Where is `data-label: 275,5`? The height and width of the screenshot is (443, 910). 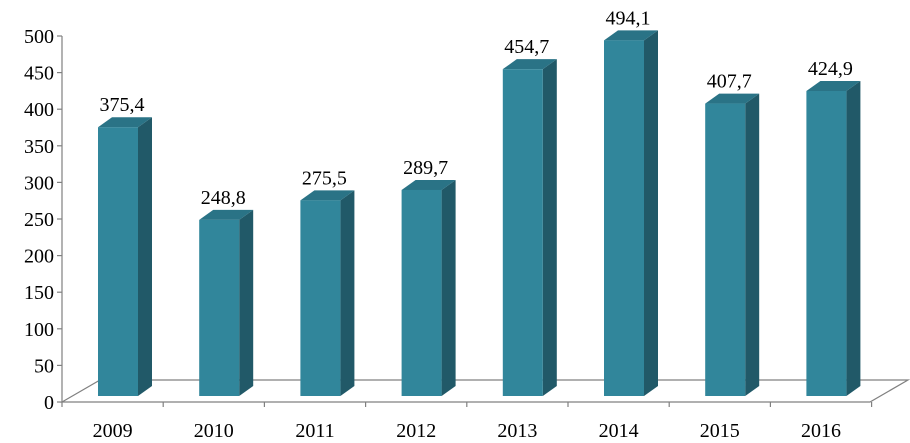 data-label: 275,5 is located at coordinates (324, 178).